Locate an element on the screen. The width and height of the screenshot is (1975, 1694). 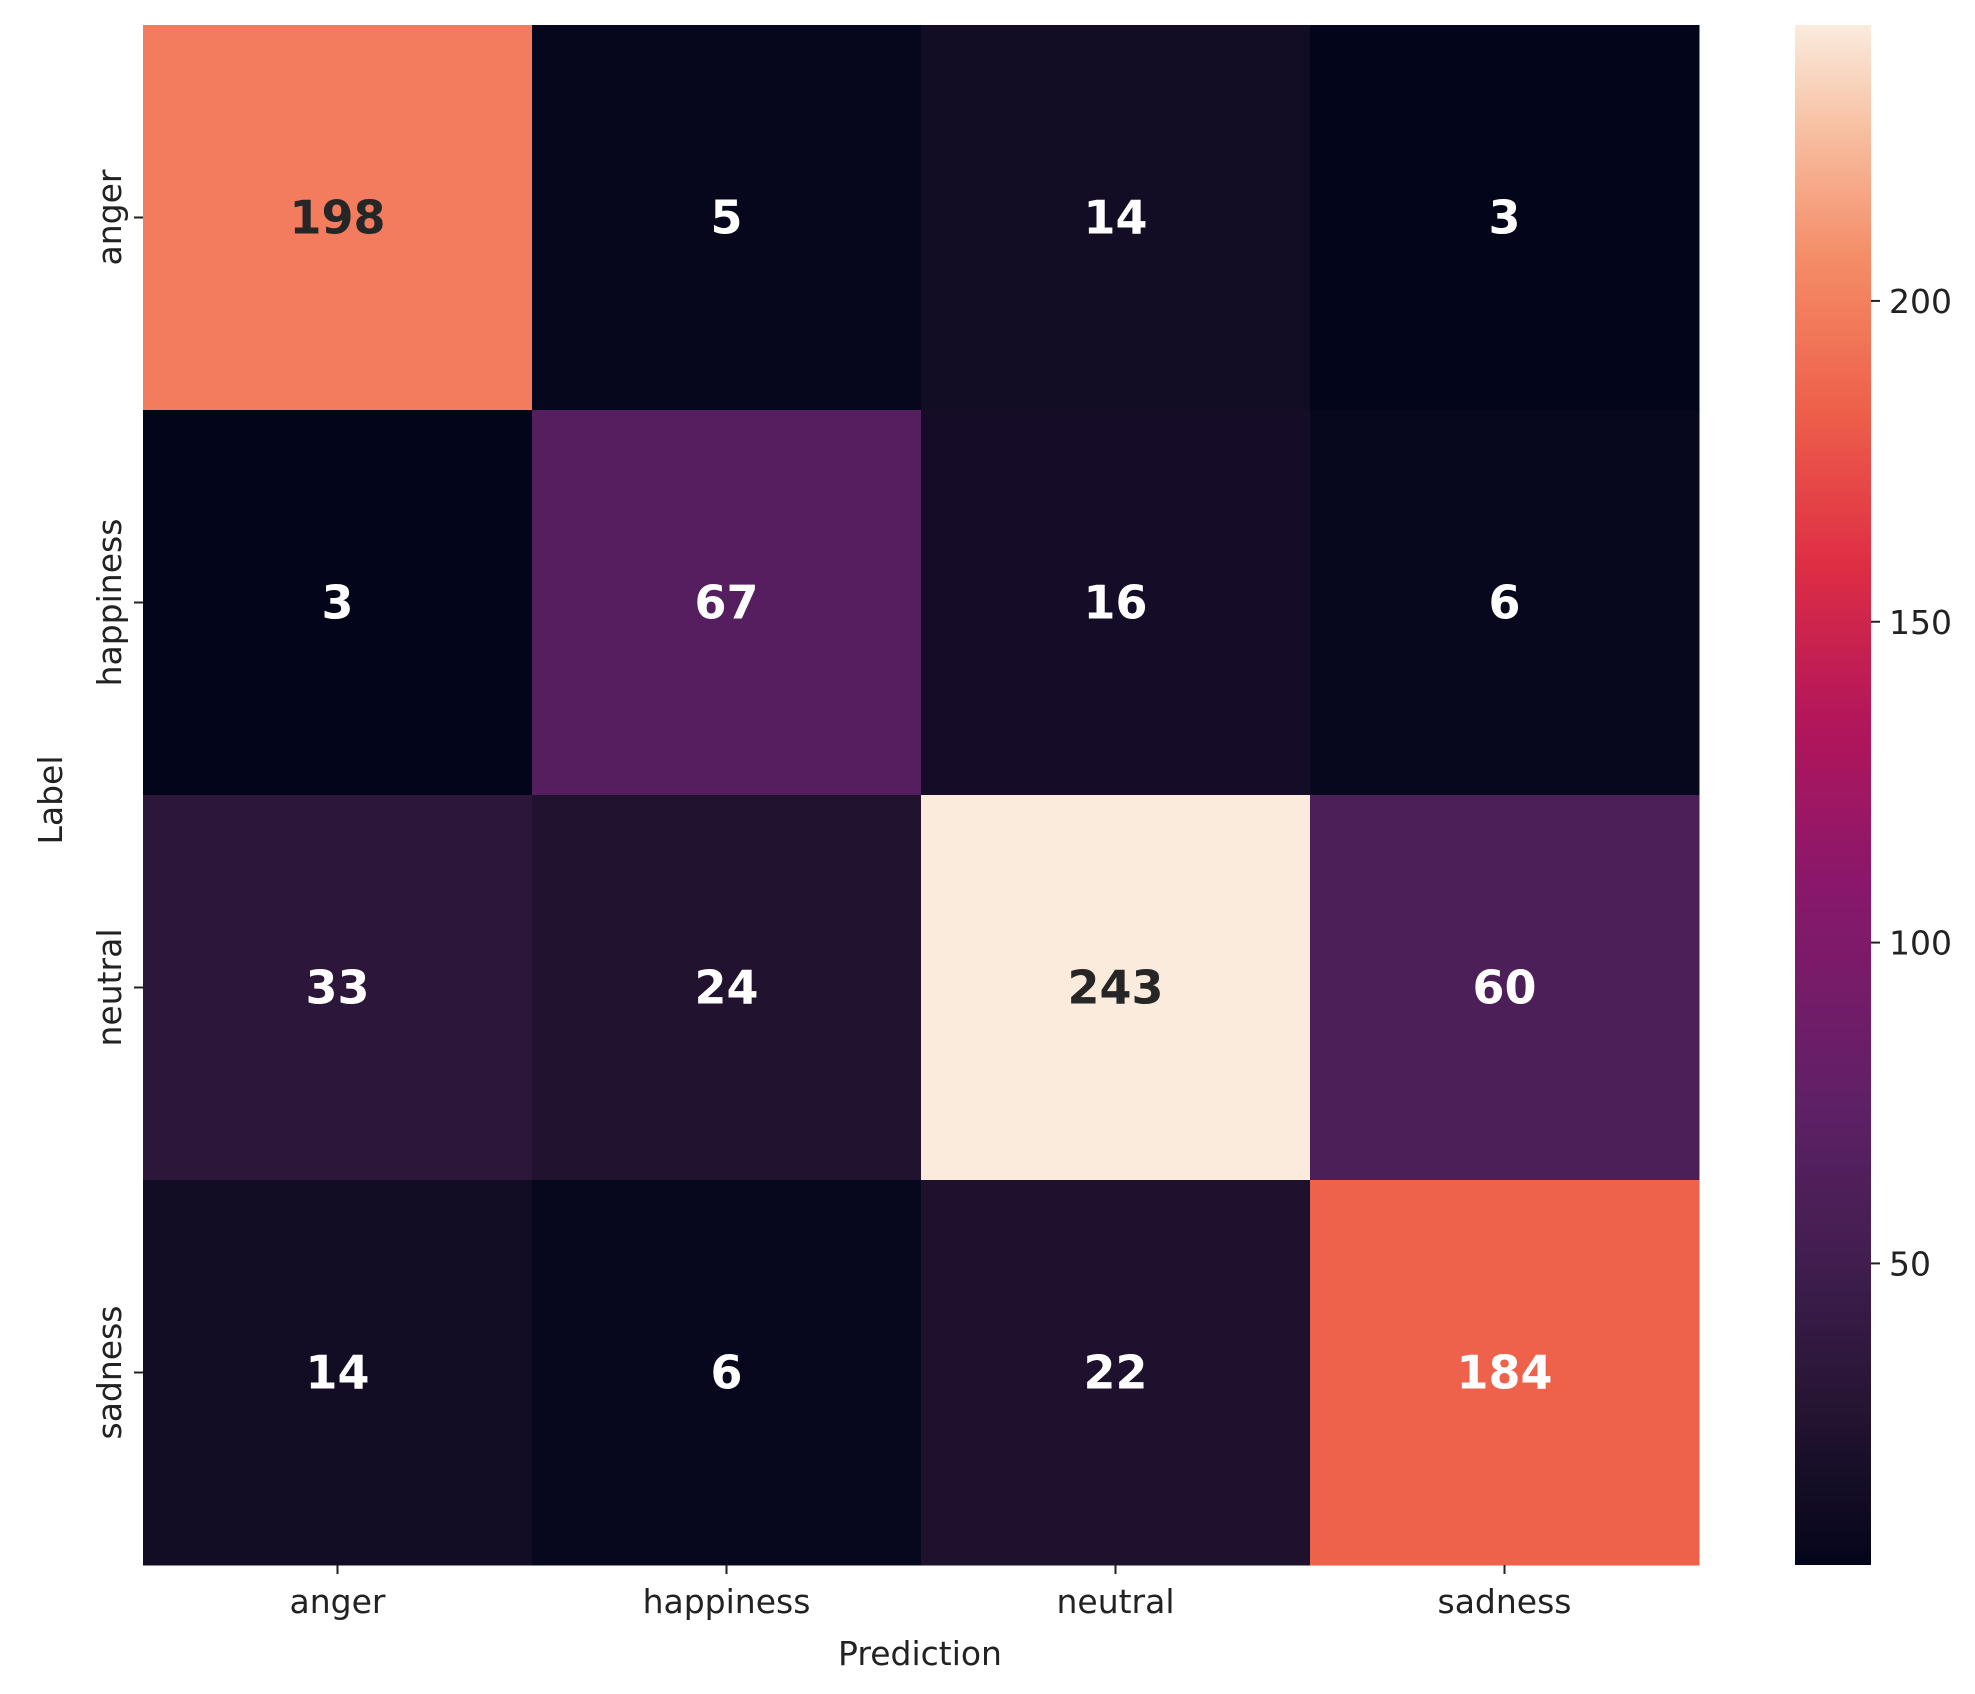
cell-value-label: 24 is located at coordinates (726, 988).